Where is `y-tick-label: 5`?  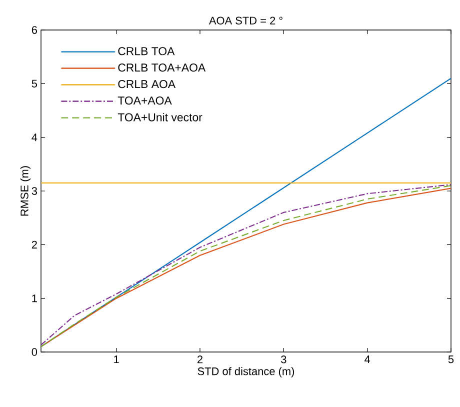 y-tick-label: 5 is located at coordinates (35, 84).